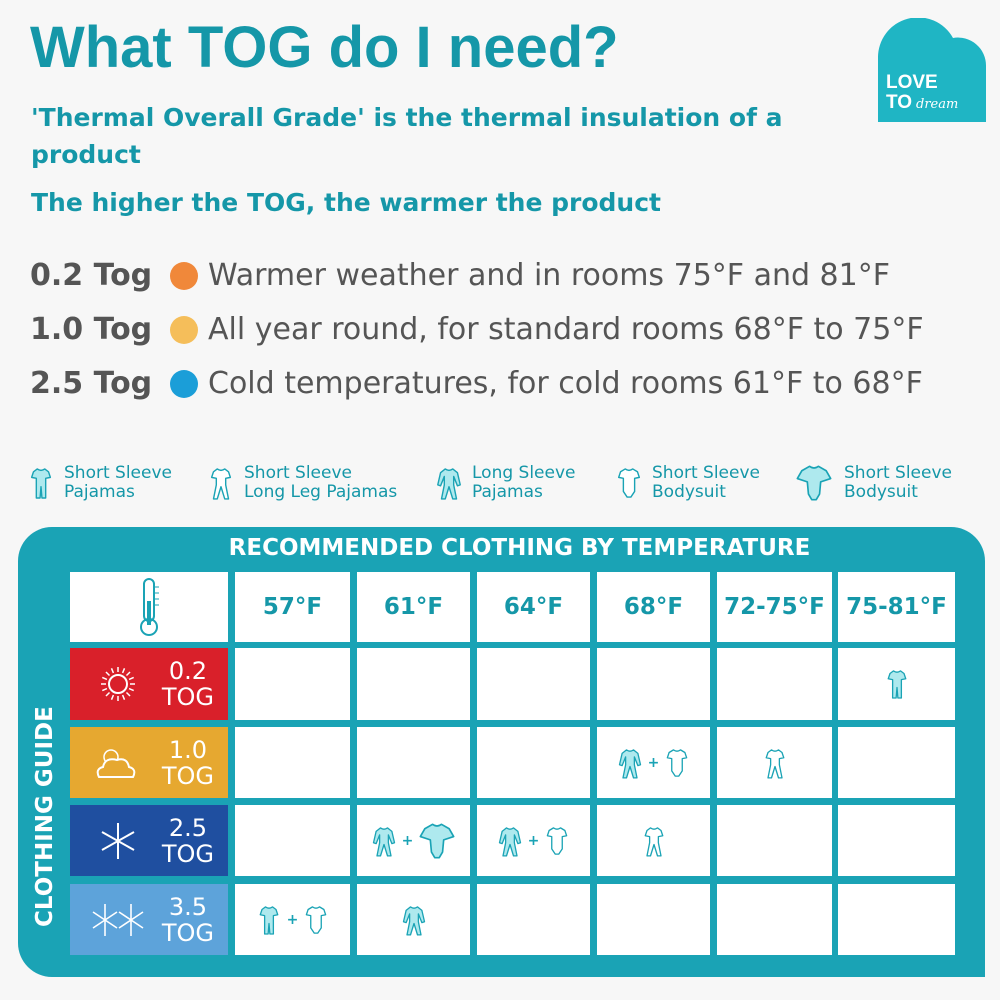 Image resolution: width=1000 pixels, height=1000 pixels. Describe the element at coordinates (91, 329) in the screenshot. I see `tog-value: 1.0 Tog` at that location.